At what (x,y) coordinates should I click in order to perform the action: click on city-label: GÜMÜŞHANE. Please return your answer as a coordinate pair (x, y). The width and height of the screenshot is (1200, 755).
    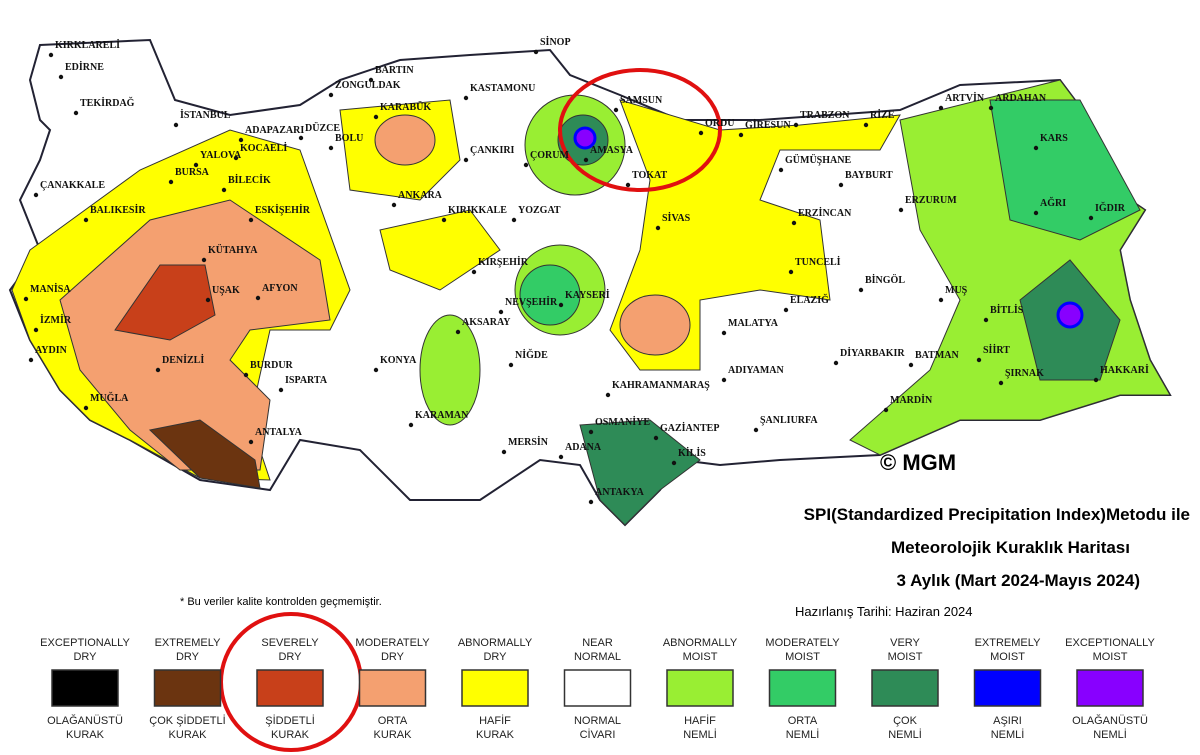
    Looking at the image, I should click on (818, 159).